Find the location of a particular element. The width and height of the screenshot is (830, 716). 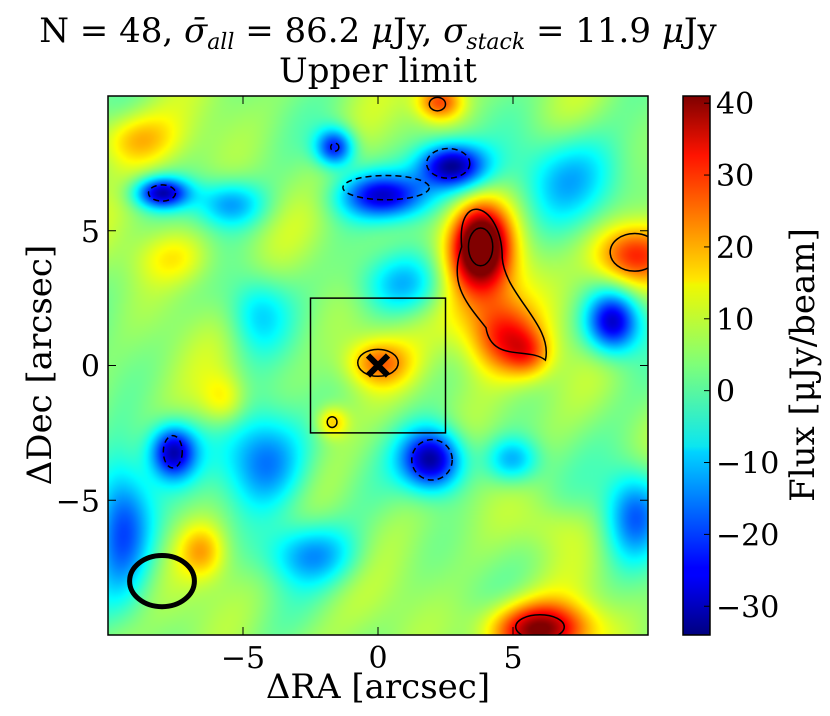

colorbar-ticks: 40 30 20 10 0 −10 −20 −30 is located at coordinates (741, 356).